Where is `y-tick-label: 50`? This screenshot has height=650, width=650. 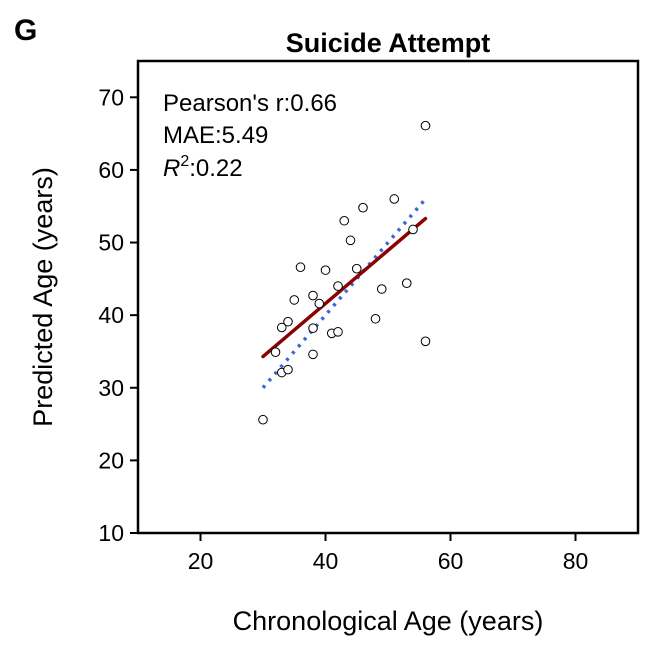 y-tick-label: 50 is located at coordinates (111, 243).